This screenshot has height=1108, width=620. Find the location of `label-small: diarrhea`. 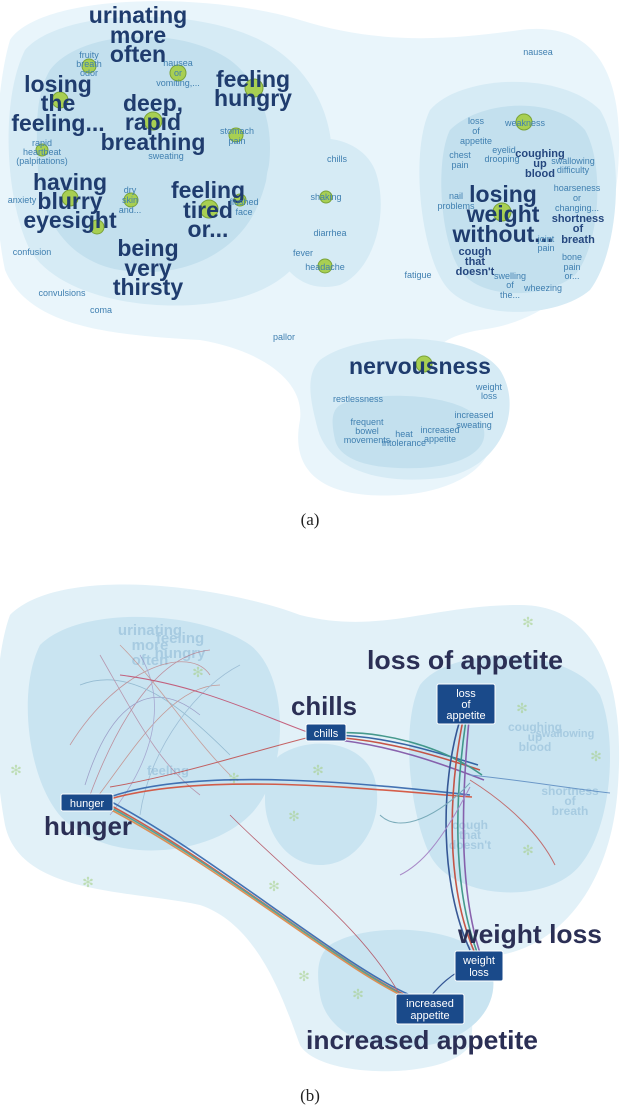

label-small: diarrhea is located at coordinates (329, 233).